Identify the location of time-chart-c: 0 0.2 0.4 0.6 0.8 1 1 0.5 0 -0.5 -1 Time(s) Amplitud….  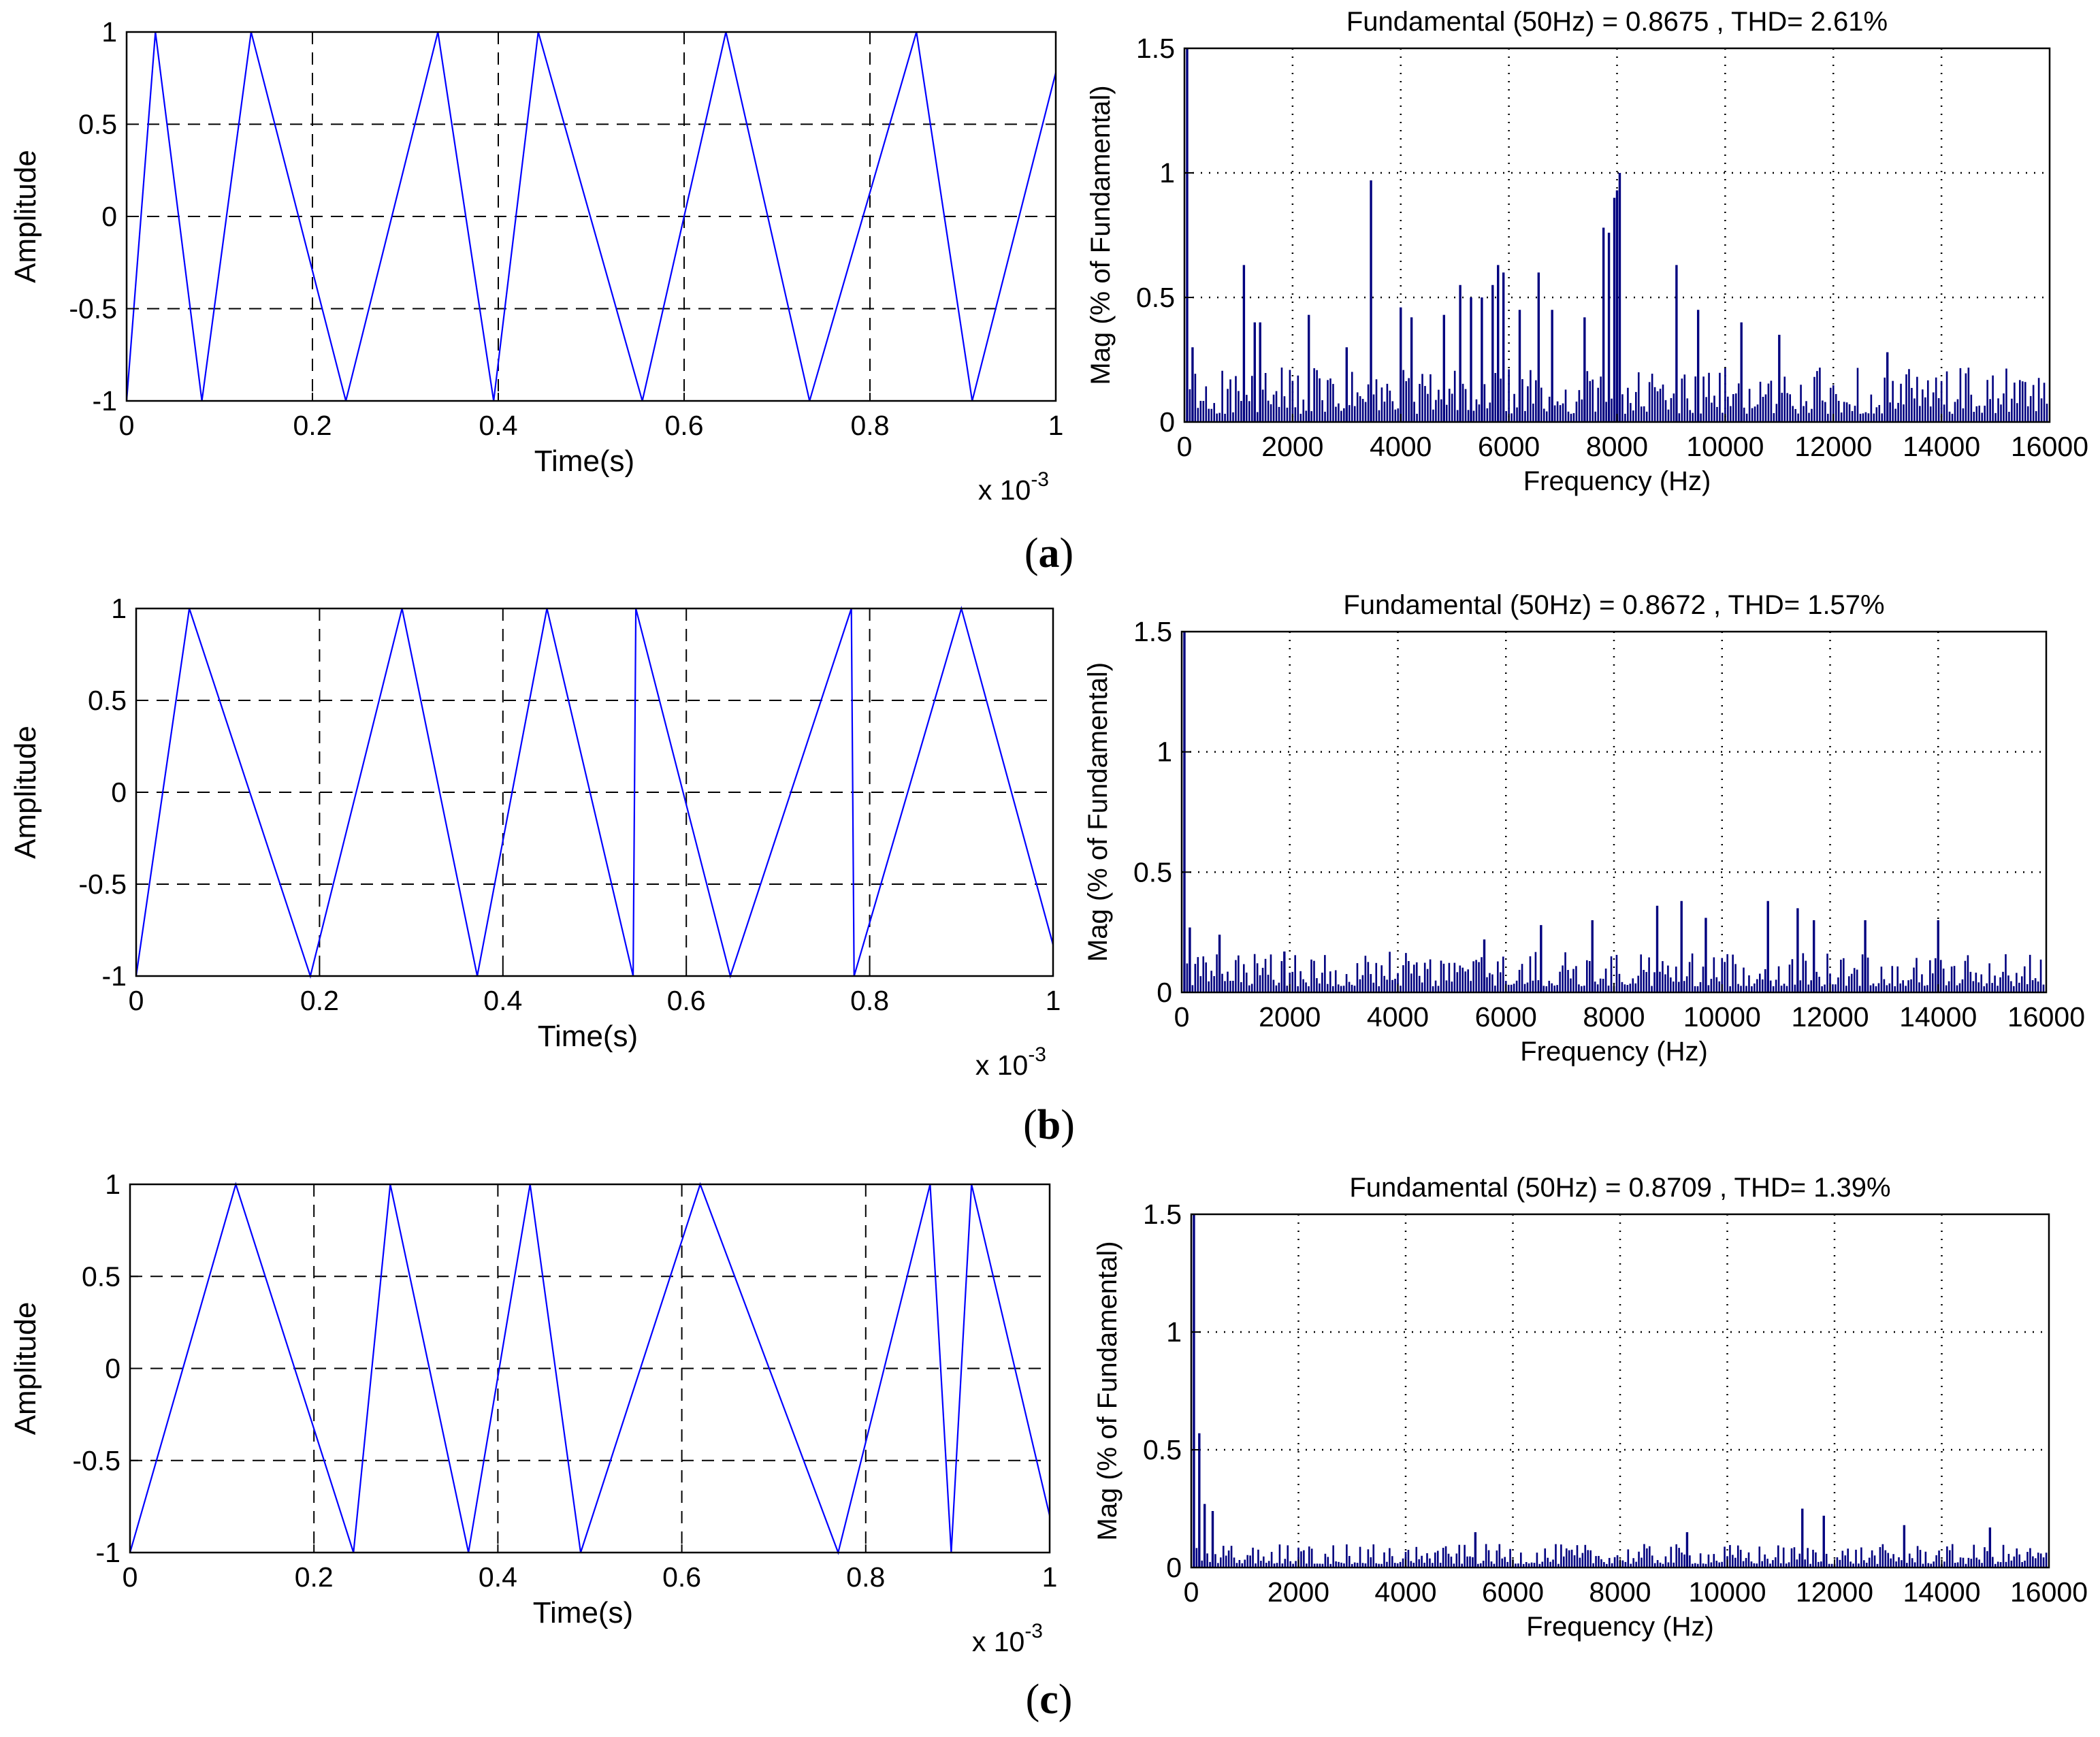
(533, 1413).